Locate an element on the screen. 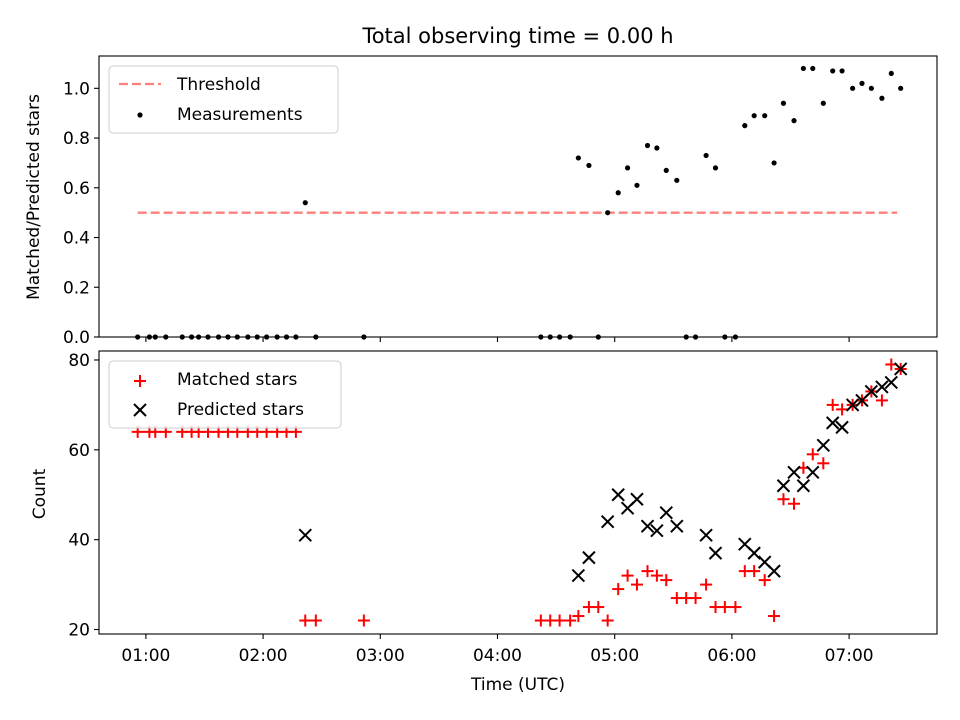 The image size is (960, 720). xtick-label: 05:00 is located at coordinates (614, 656).